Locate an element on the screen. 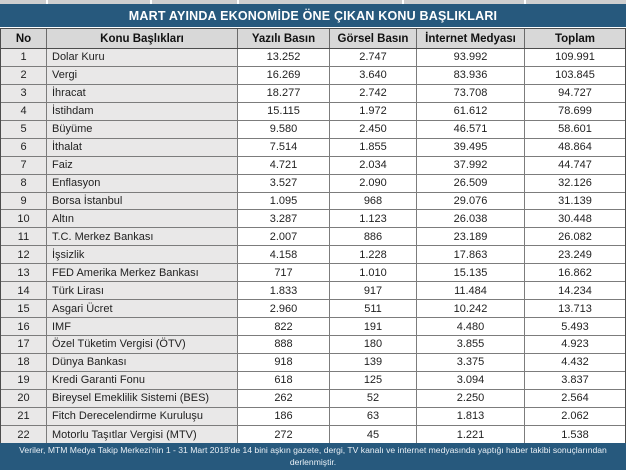 This screenshot has width=626, height=470. cell-print-press: 2.960 is located at coordinates (284, 309).